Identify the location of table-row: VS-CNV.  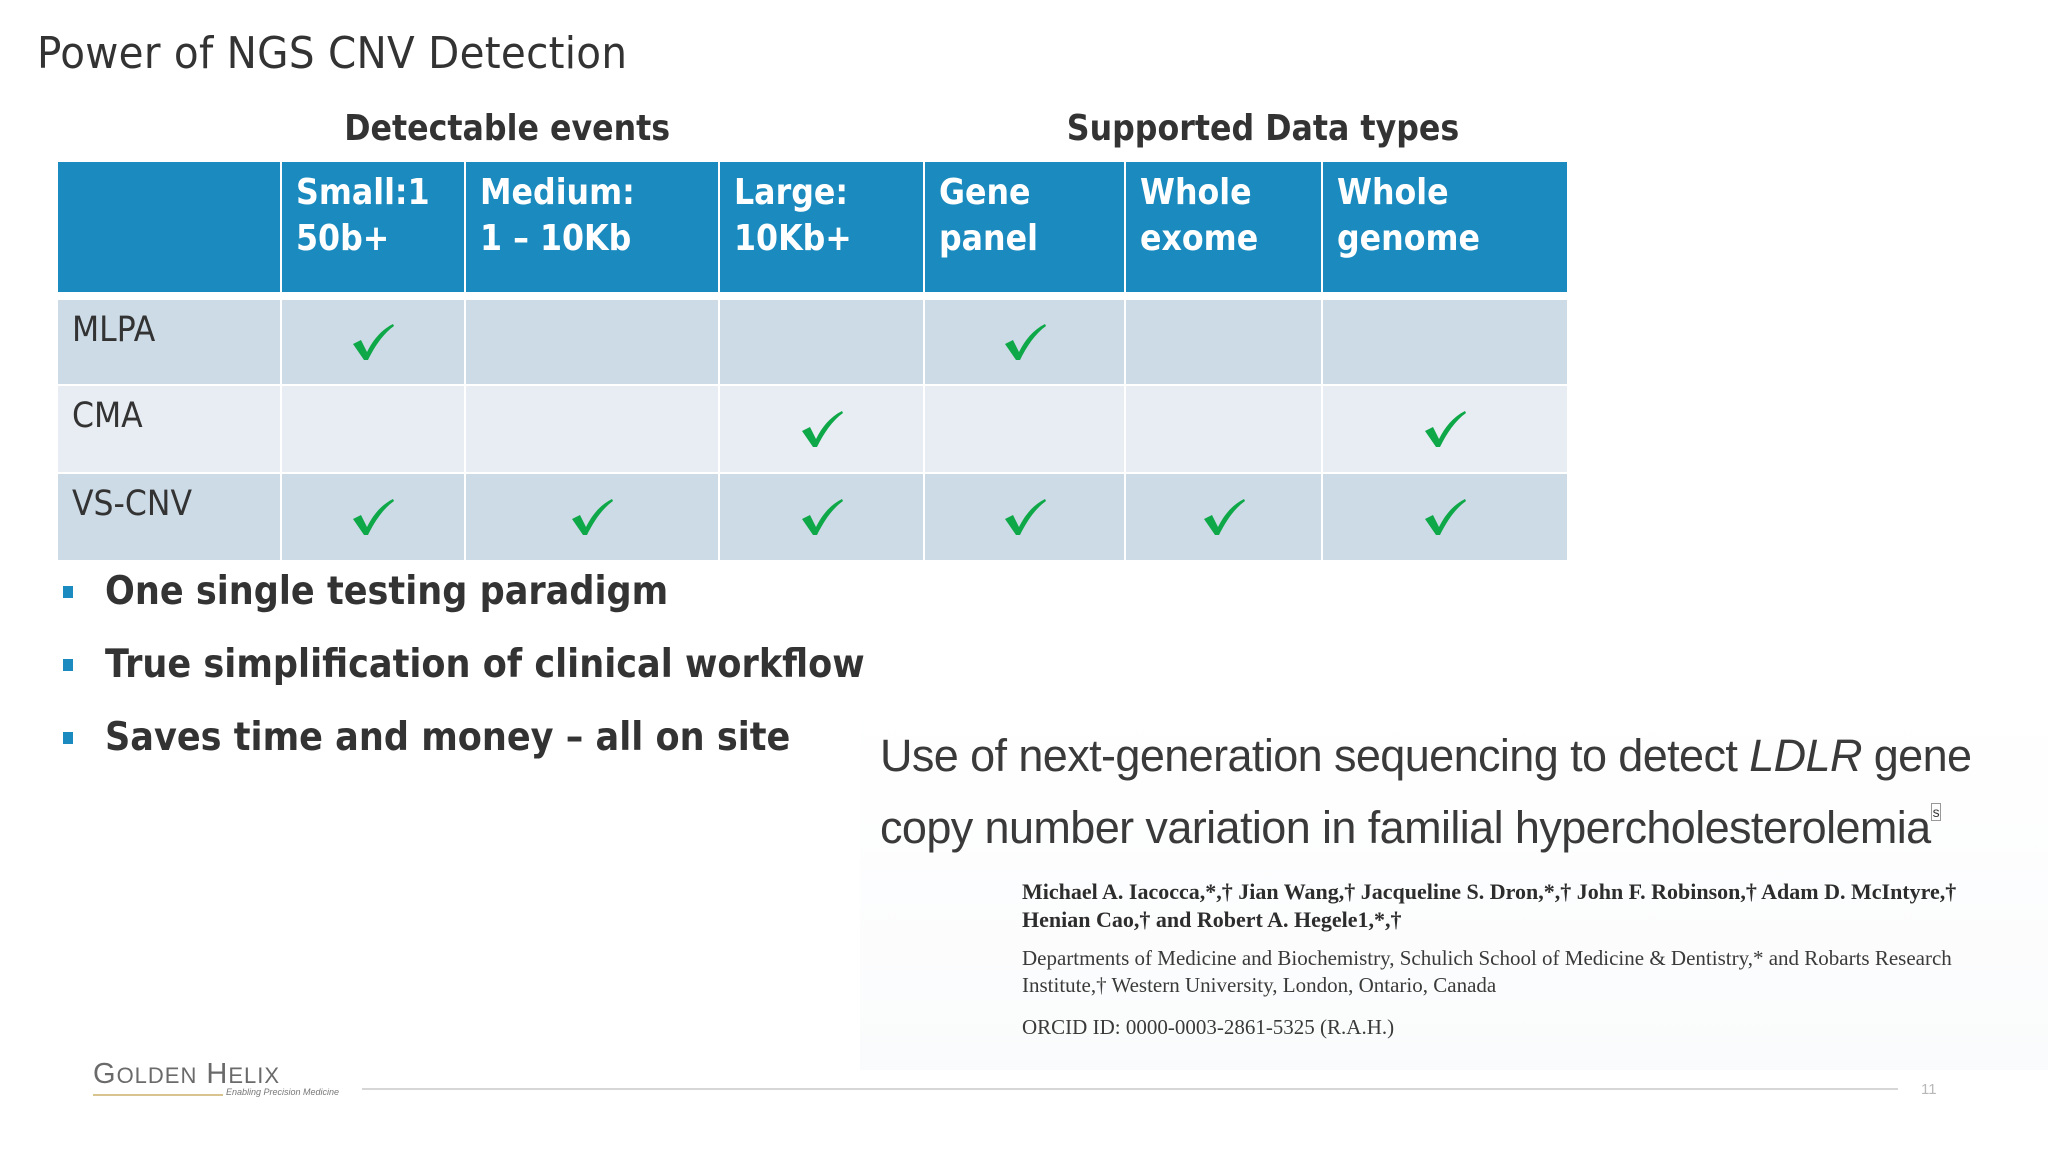
(812, 518).